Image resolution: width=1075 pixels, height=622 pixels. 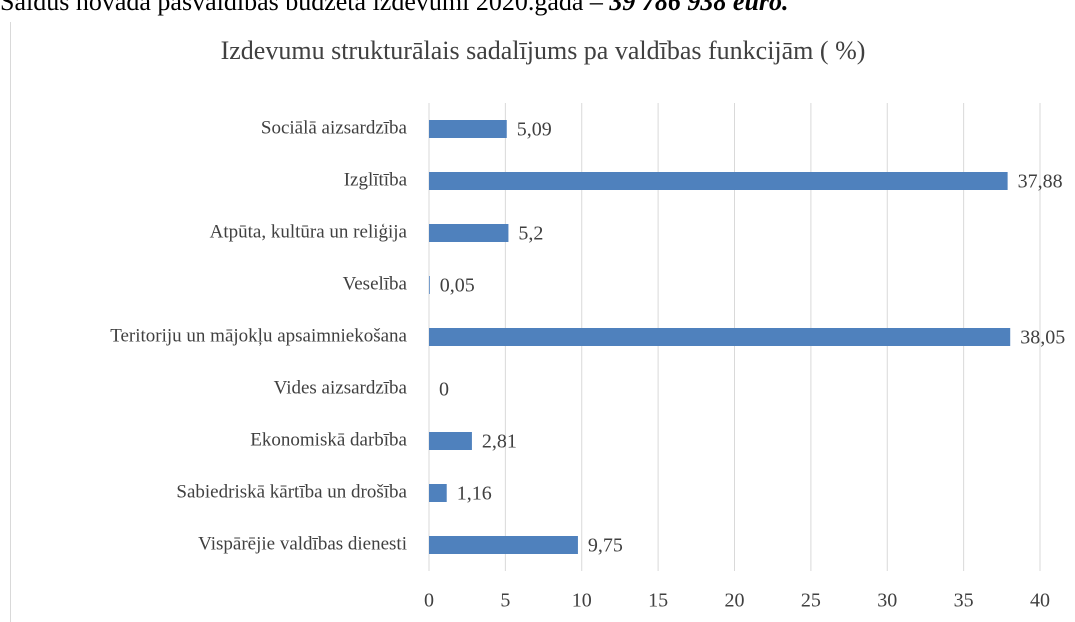 What do you see at coordinates (658, 601) in the screenshot?
I see `x-tick-label: 15` at bounding box center [658, 601].